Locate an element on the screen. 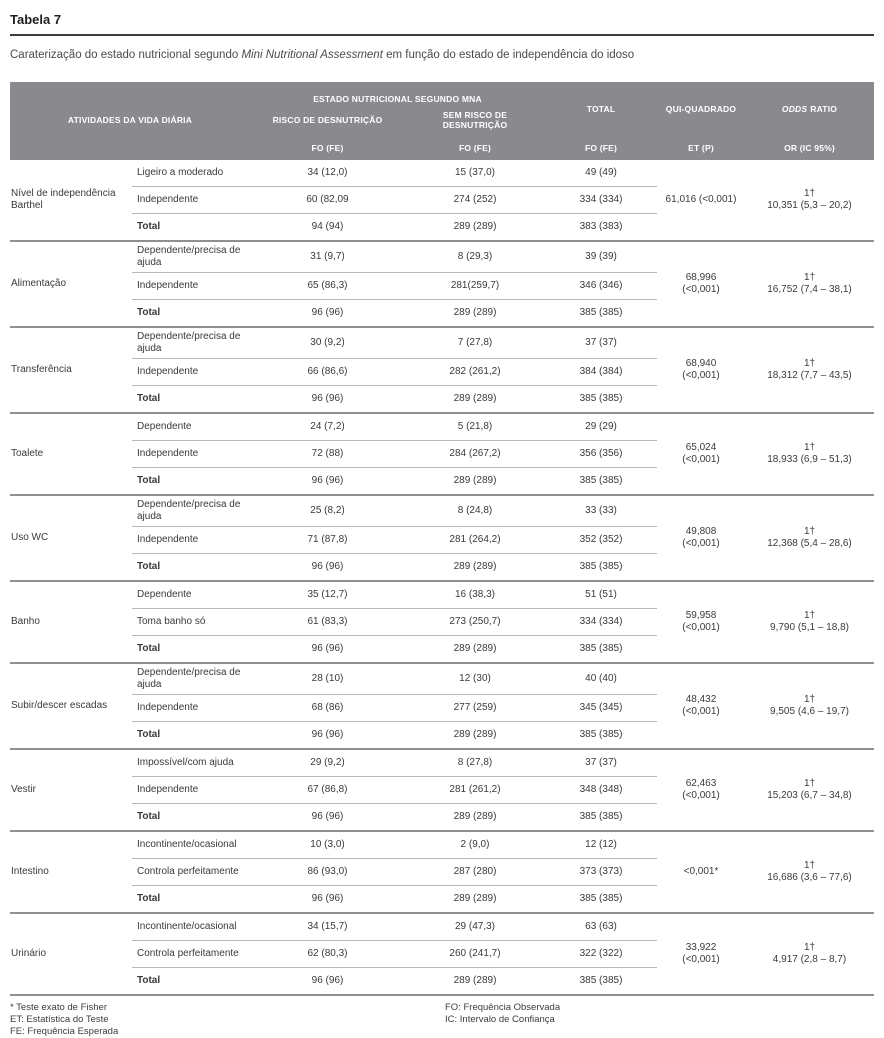  value-cell-total: 373 (373) is located at coordinates (601, 872).